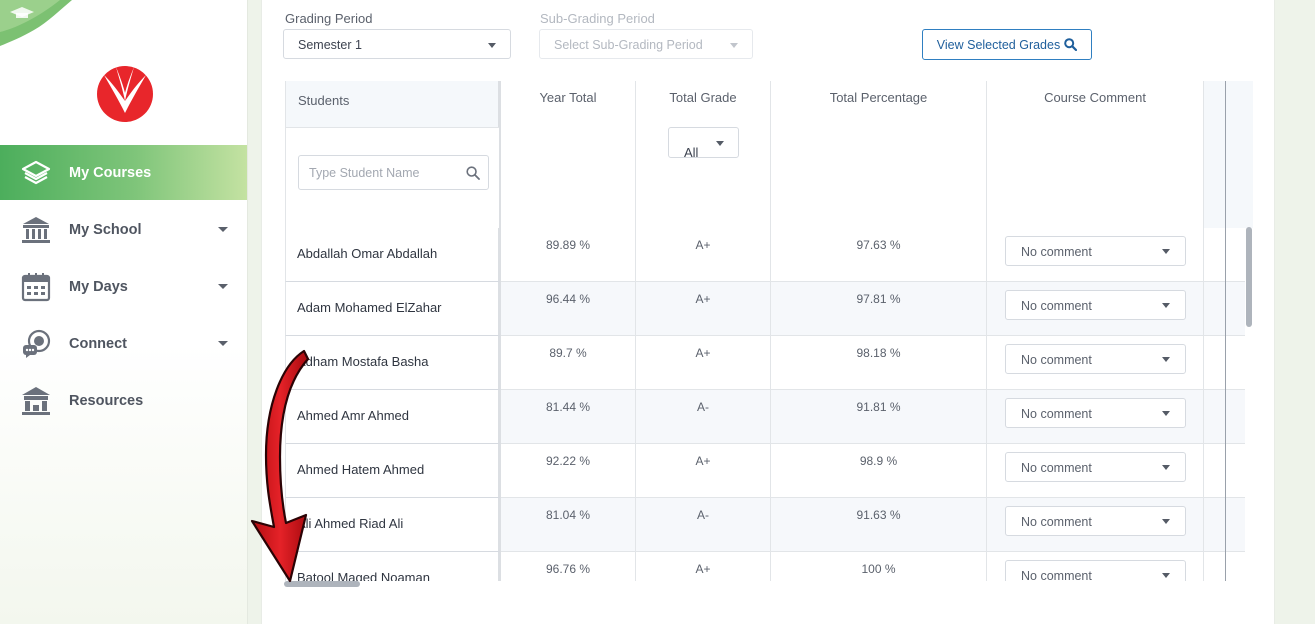 This screenshot has width=1315, height=624. What do you see at coordinates (568, 255) in the screenshot?
I see `year-total-cell: 89.89 %` at bounding box center [568, 255].